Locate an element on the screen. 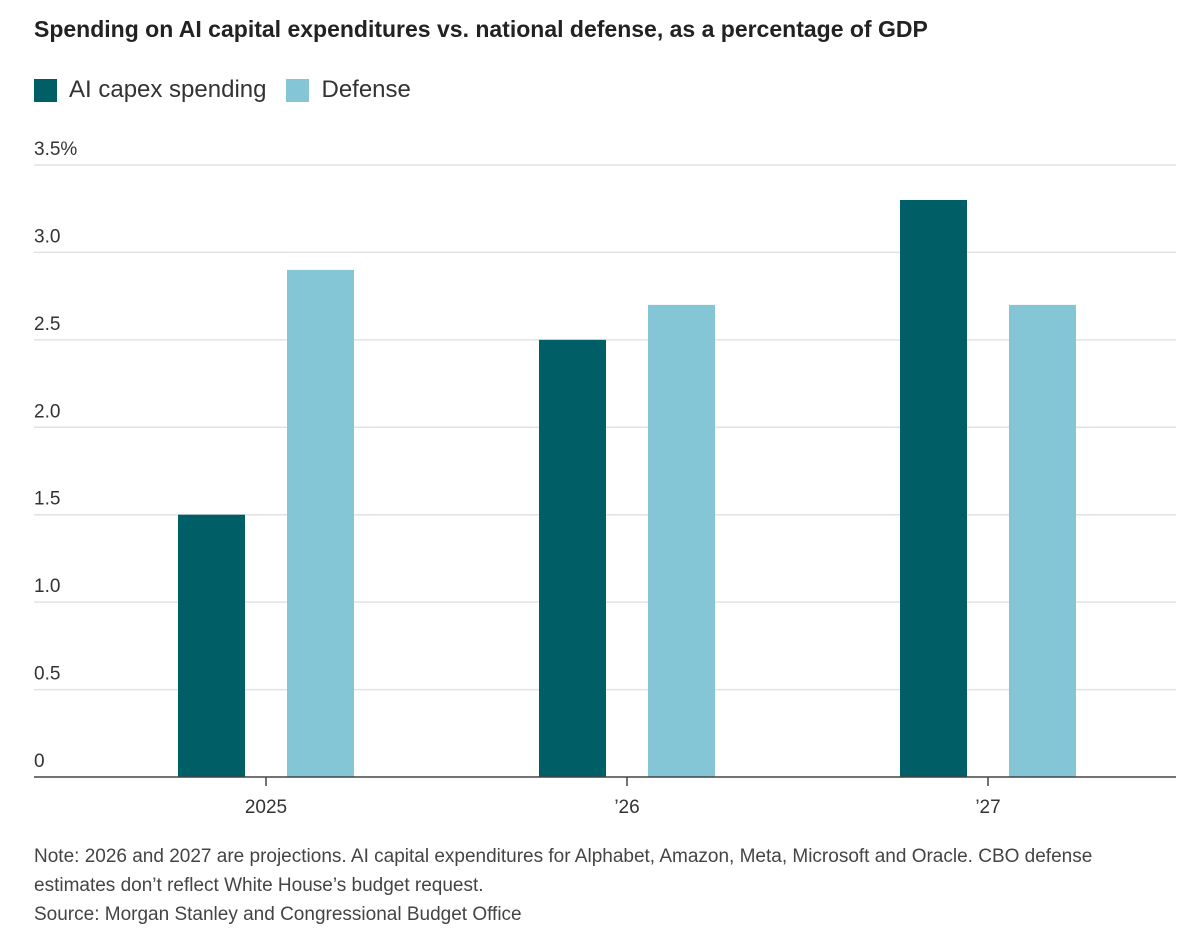  legend-label-ai-capex: AI capex spending is located at coordinates (168, 89).